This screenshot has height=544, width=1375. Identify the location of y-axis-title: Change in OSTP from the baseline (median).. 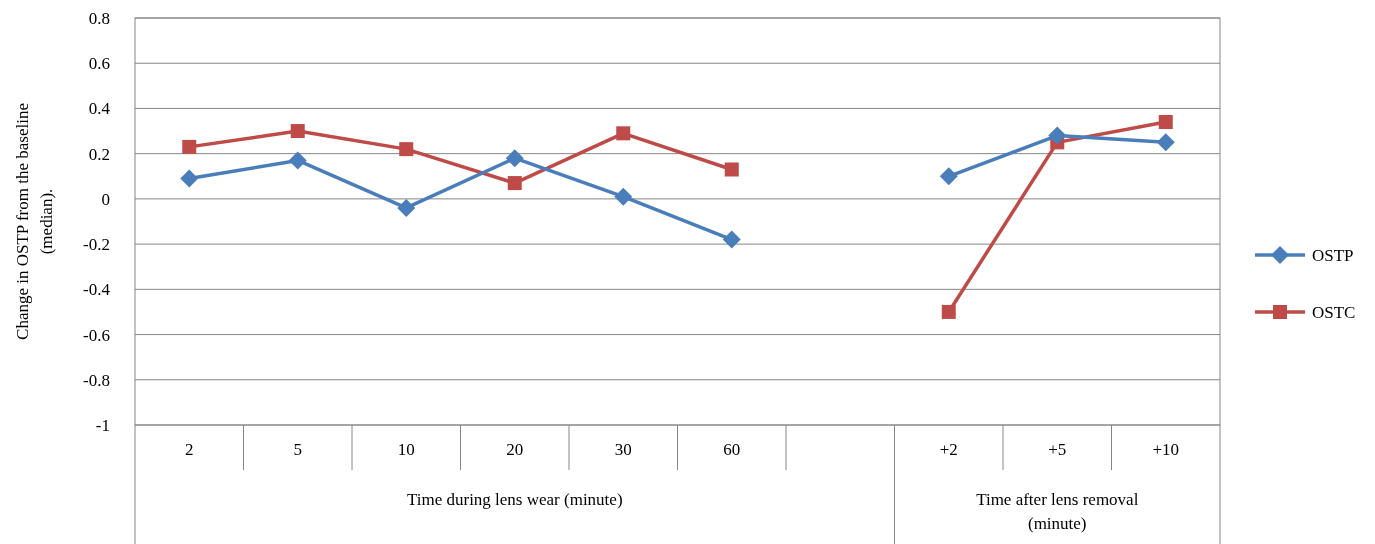
(34, 221).